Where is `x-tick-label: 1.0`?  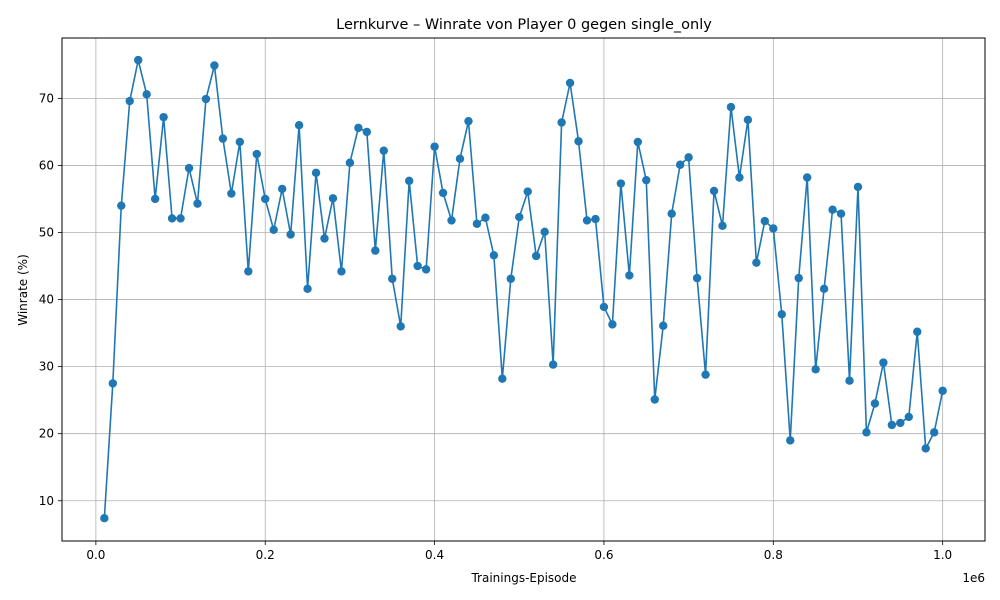 x-tick-label: 1.0 is located at coordinates (942, 555).